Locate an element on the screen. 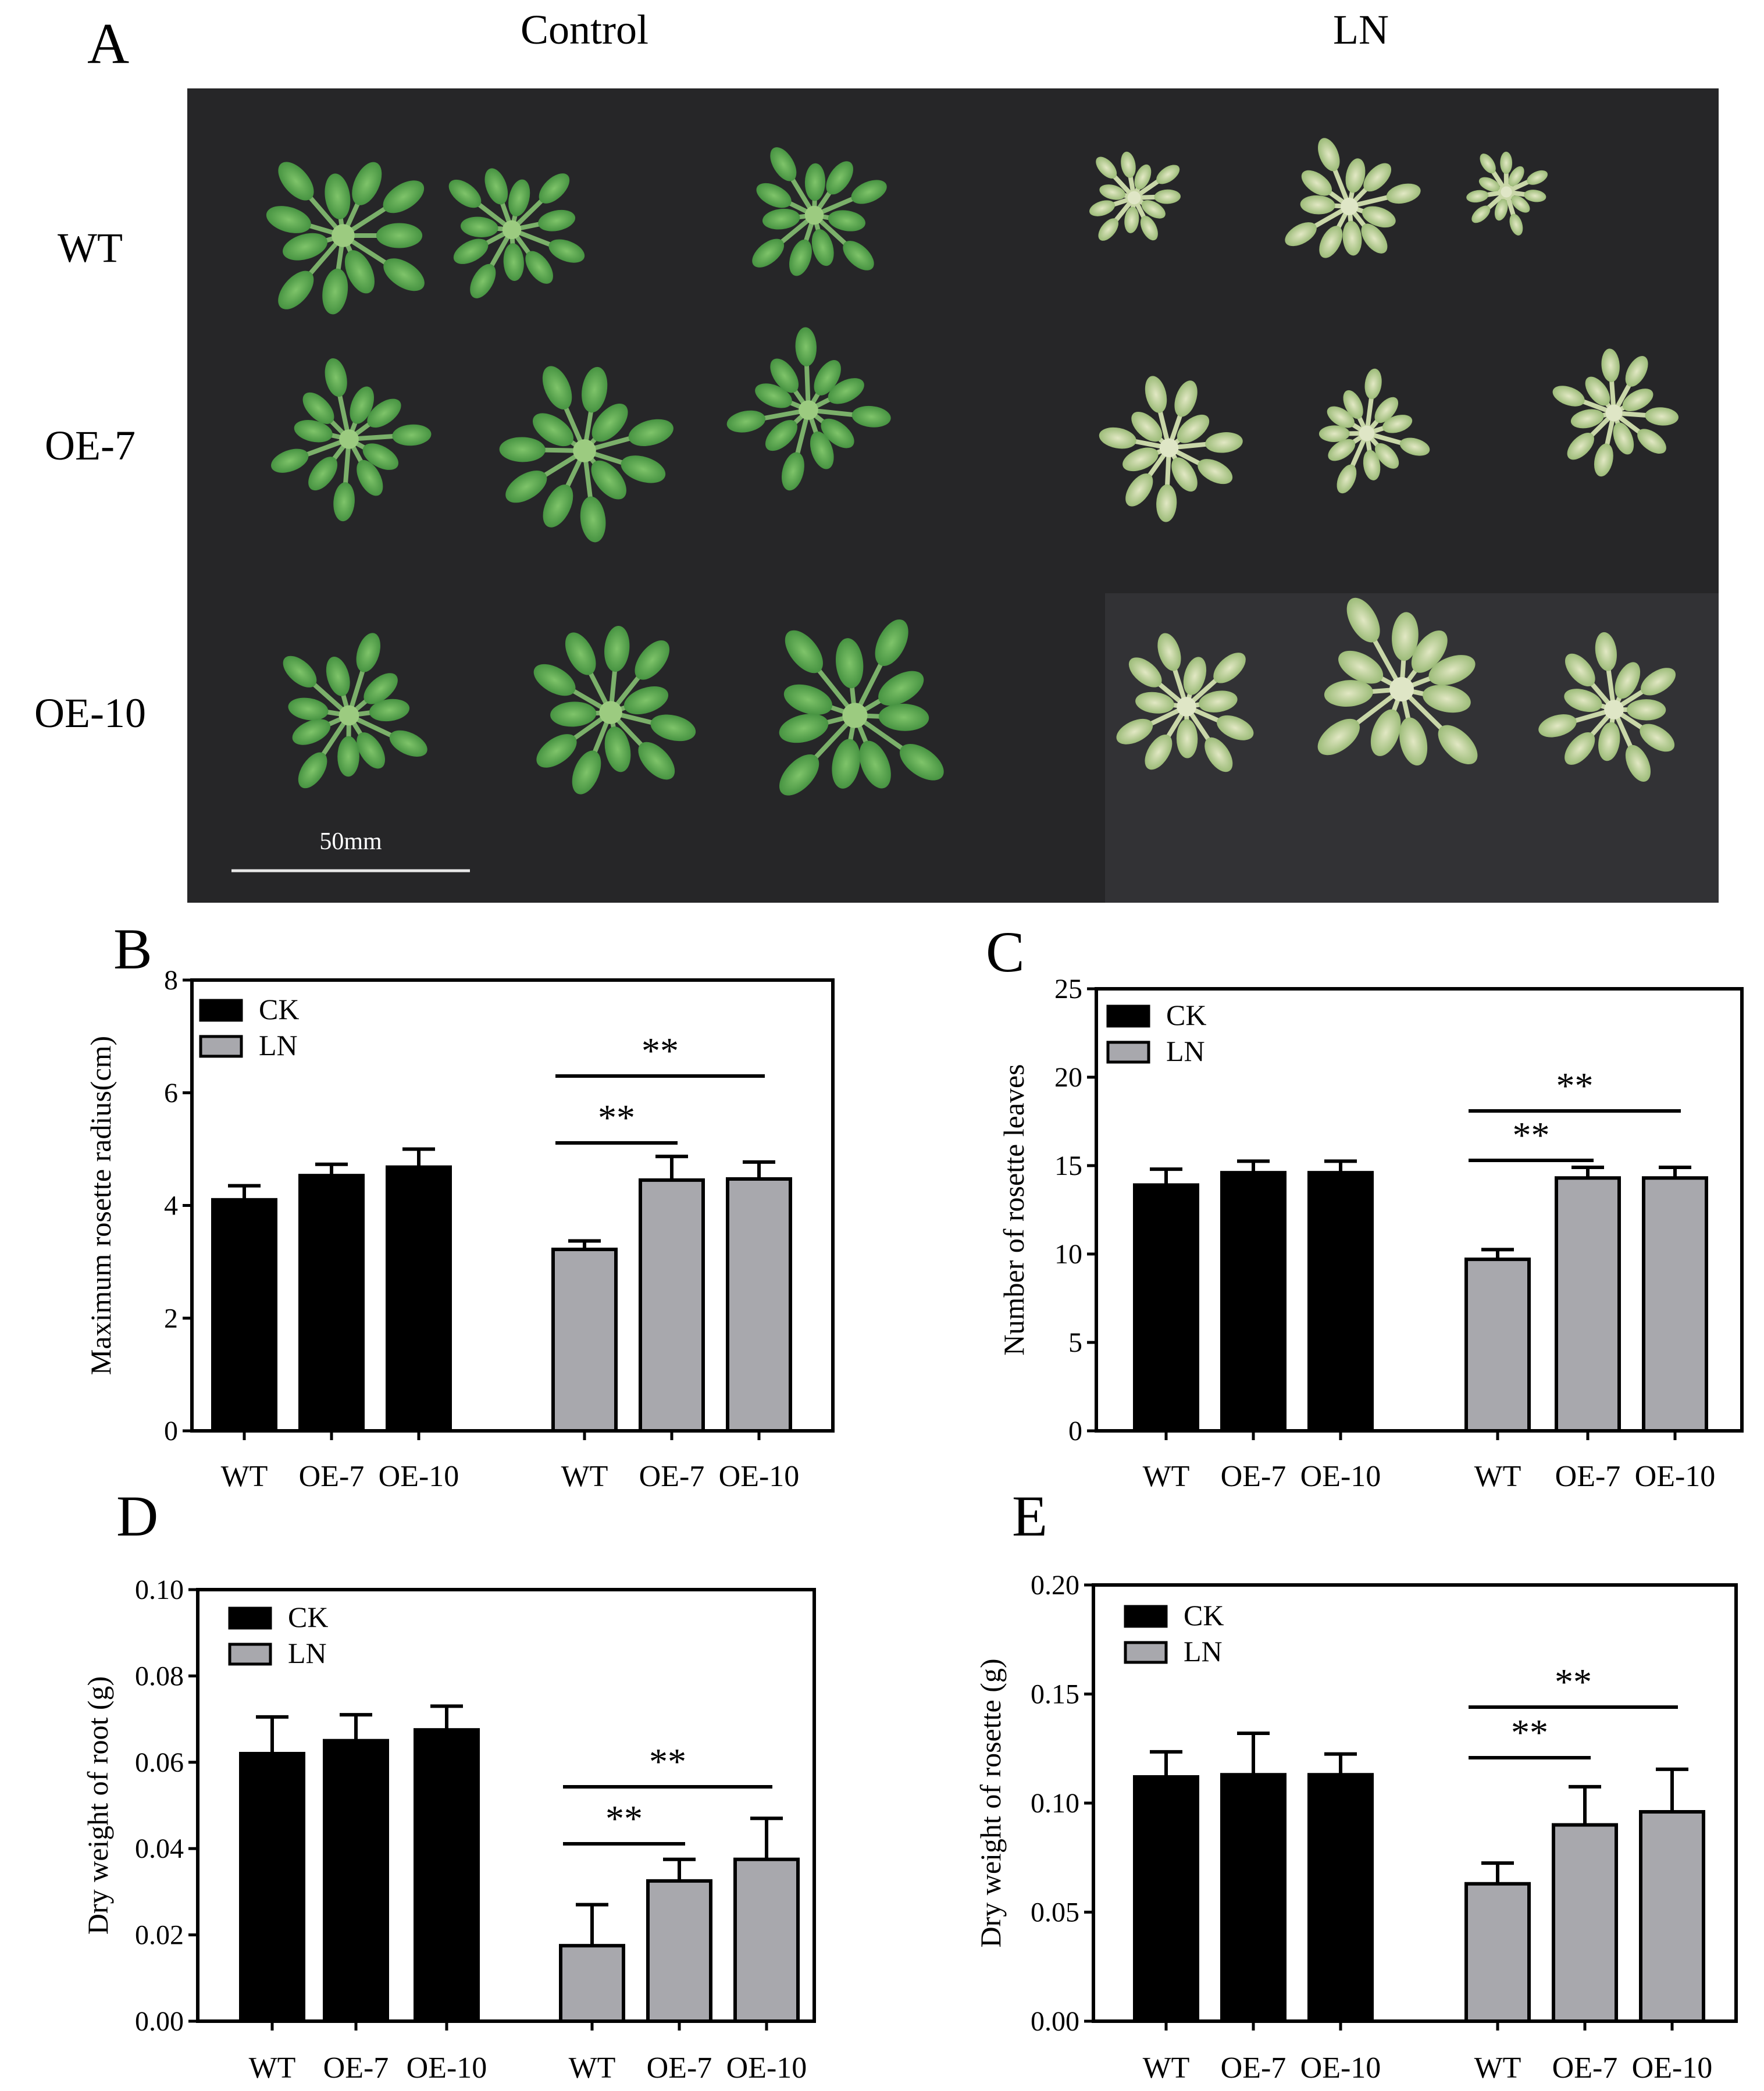 Image resolution: width=1764 pixels, height=2091 pixels. panel-a-letter: A is located at coordinates (108, 43).